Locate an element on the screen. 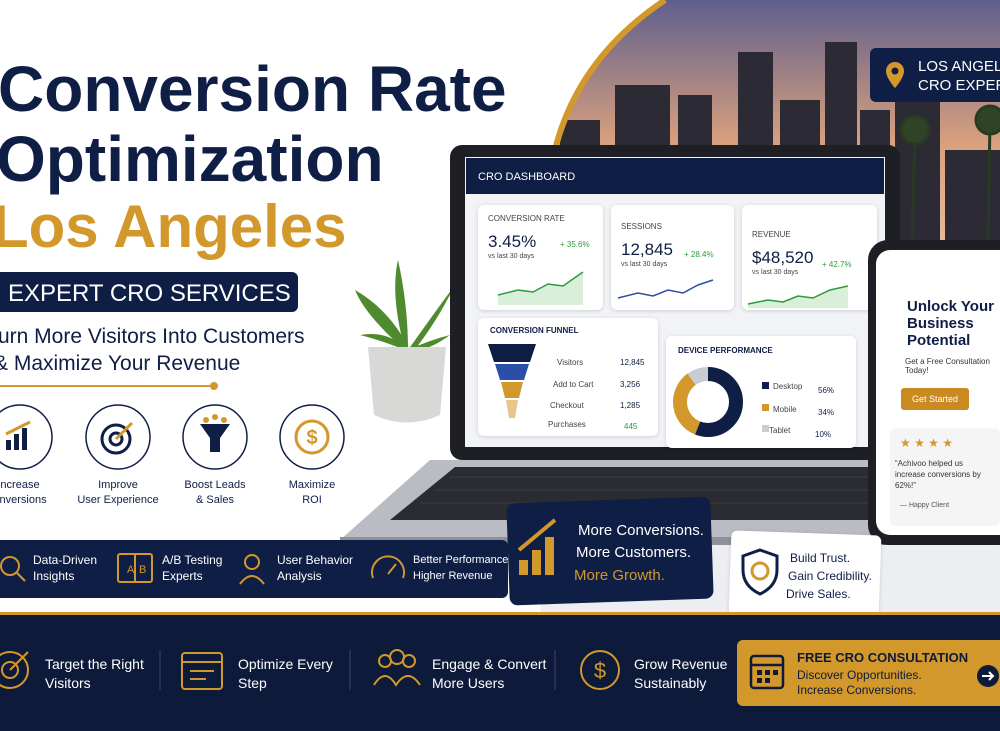  feature-label: Maximize ROI is located at coordinates (312, 493).